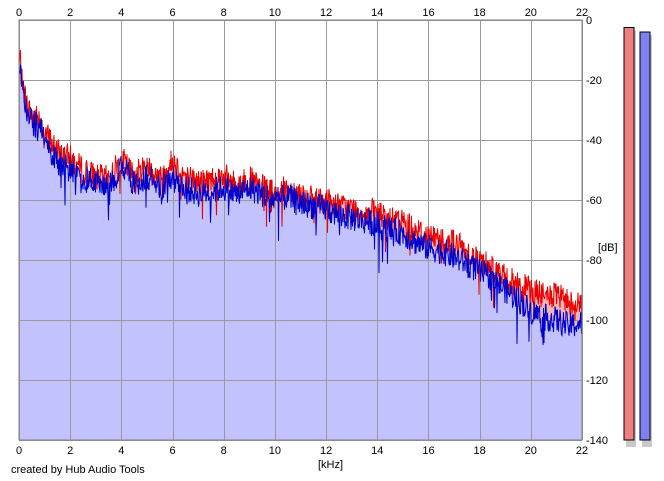  I want to click on x-tick-label-top: 18, so click(480, 13).